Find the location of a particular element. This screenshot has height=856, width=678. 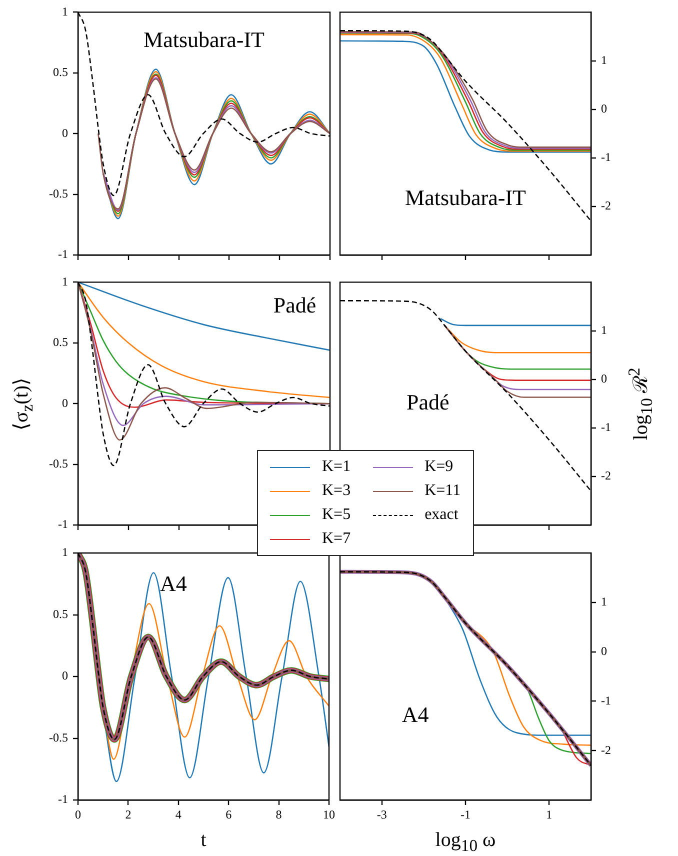

x-tick-label: 0 is located at coordinates (78, 814).